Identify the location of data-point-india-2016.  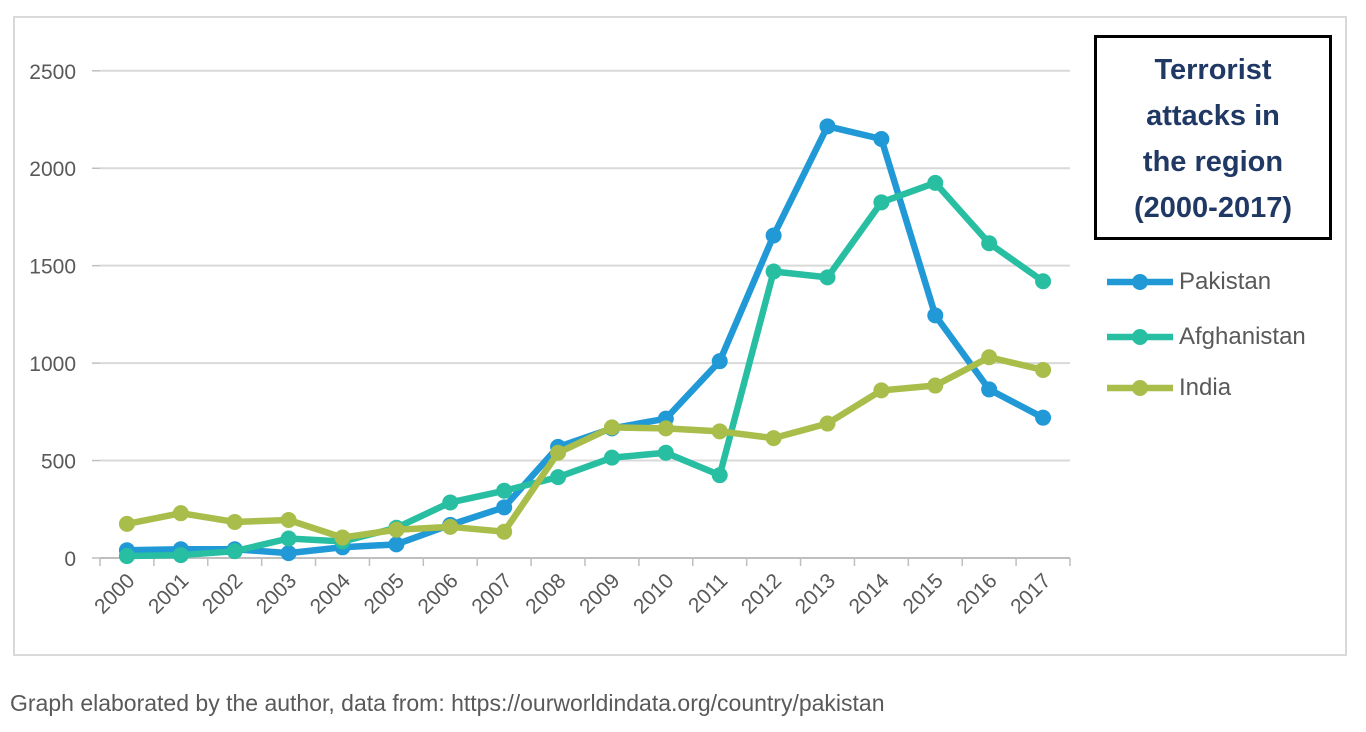
(989, 357).